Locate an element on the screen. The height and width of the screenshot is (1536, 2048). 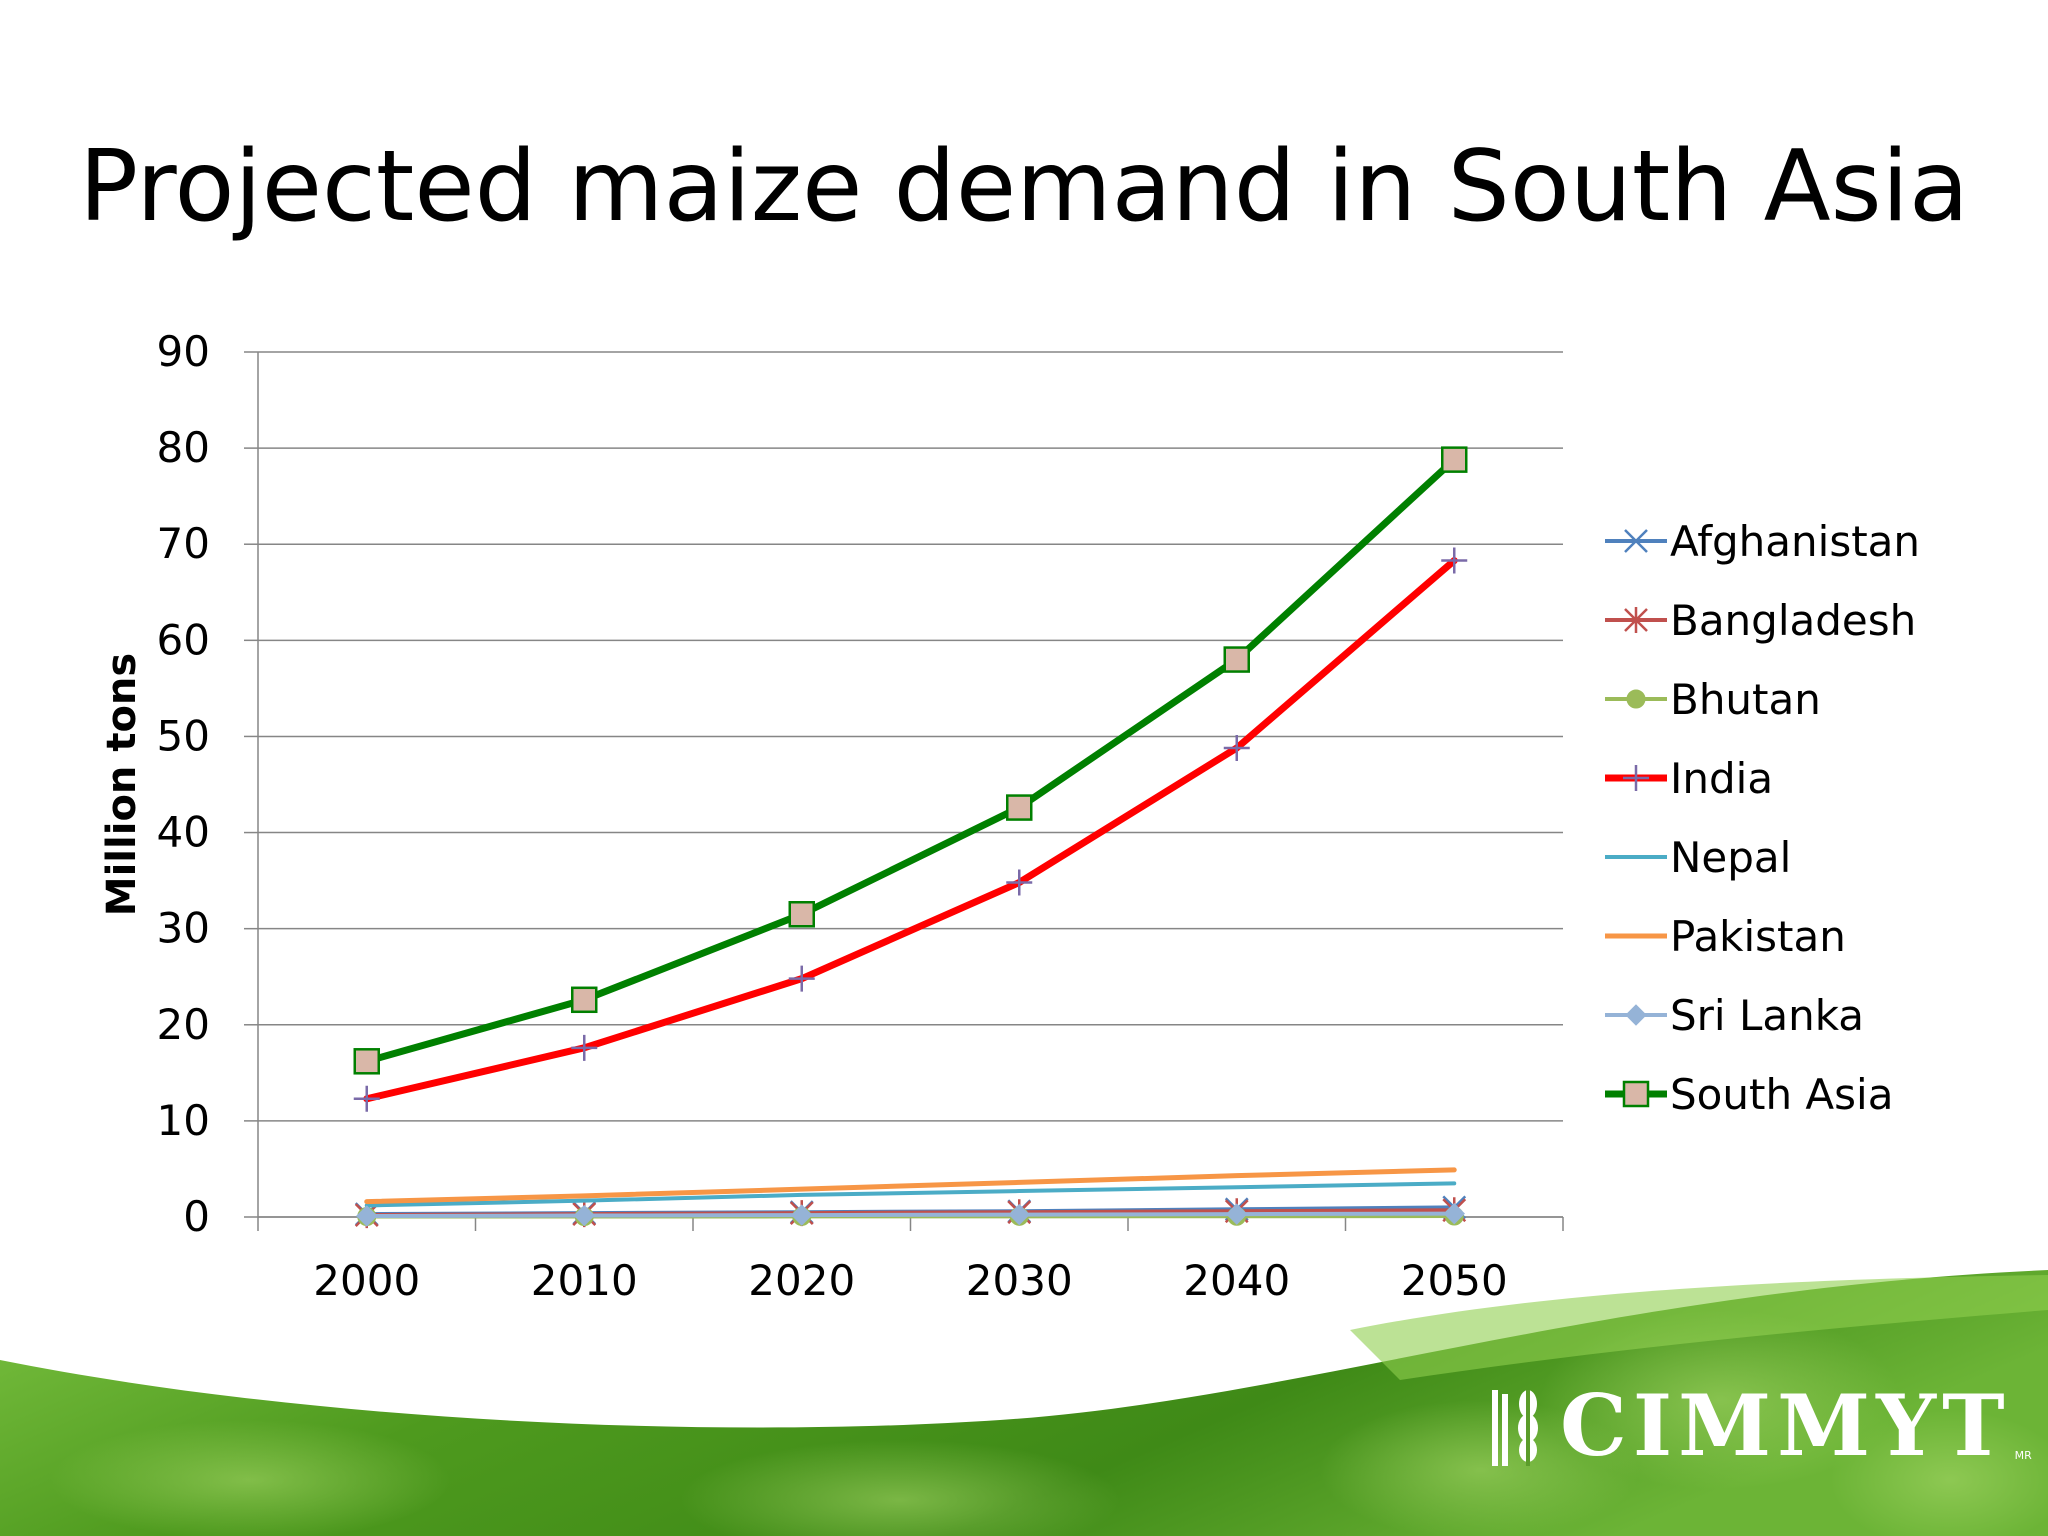
cimmyt-logo: CIMMYT MR is located at coordinates (1761, 1418).